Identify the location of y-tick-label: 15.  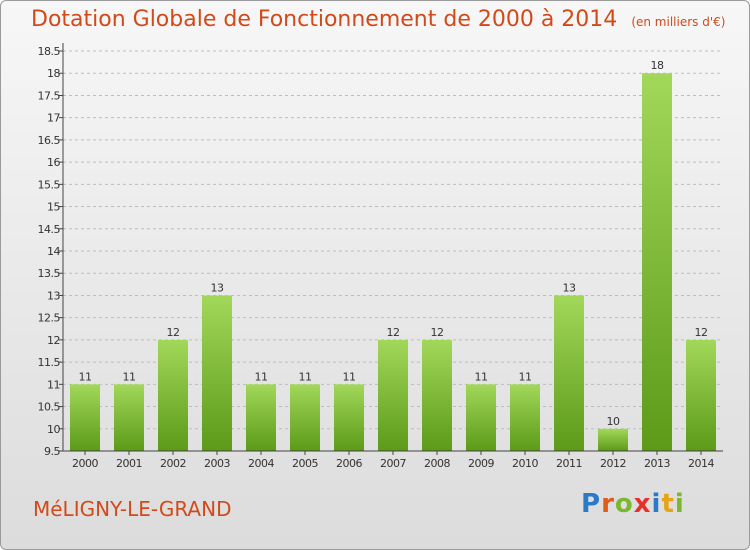
(53, 207).